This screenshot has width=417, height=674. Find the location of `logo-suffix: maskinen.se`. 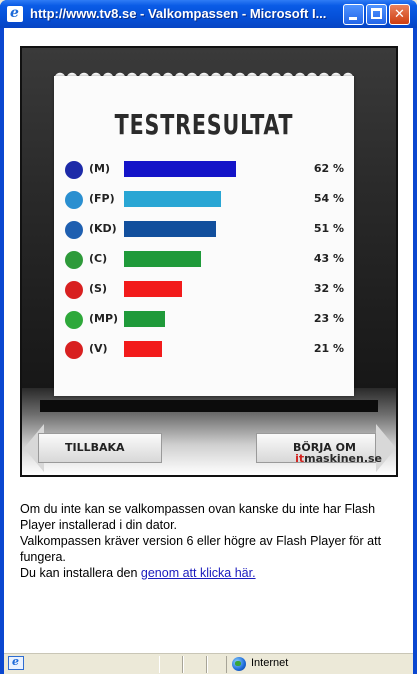

logo-suffix: maskinen.se is located at coordinates (343, 458).